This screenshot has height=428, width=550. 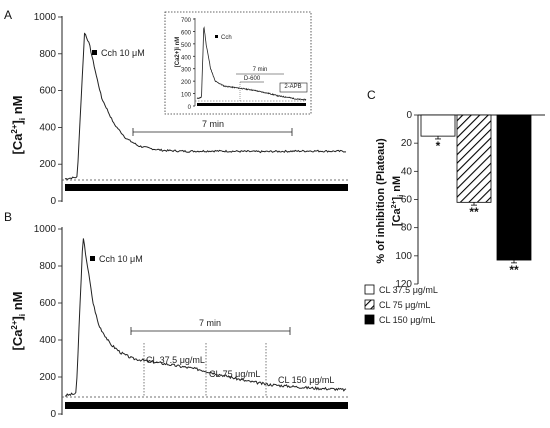 What do you see at coordinates (260, 70) in the screenshot?
I see `inset-time-label: 7 min` at bounding box center [260, 70].